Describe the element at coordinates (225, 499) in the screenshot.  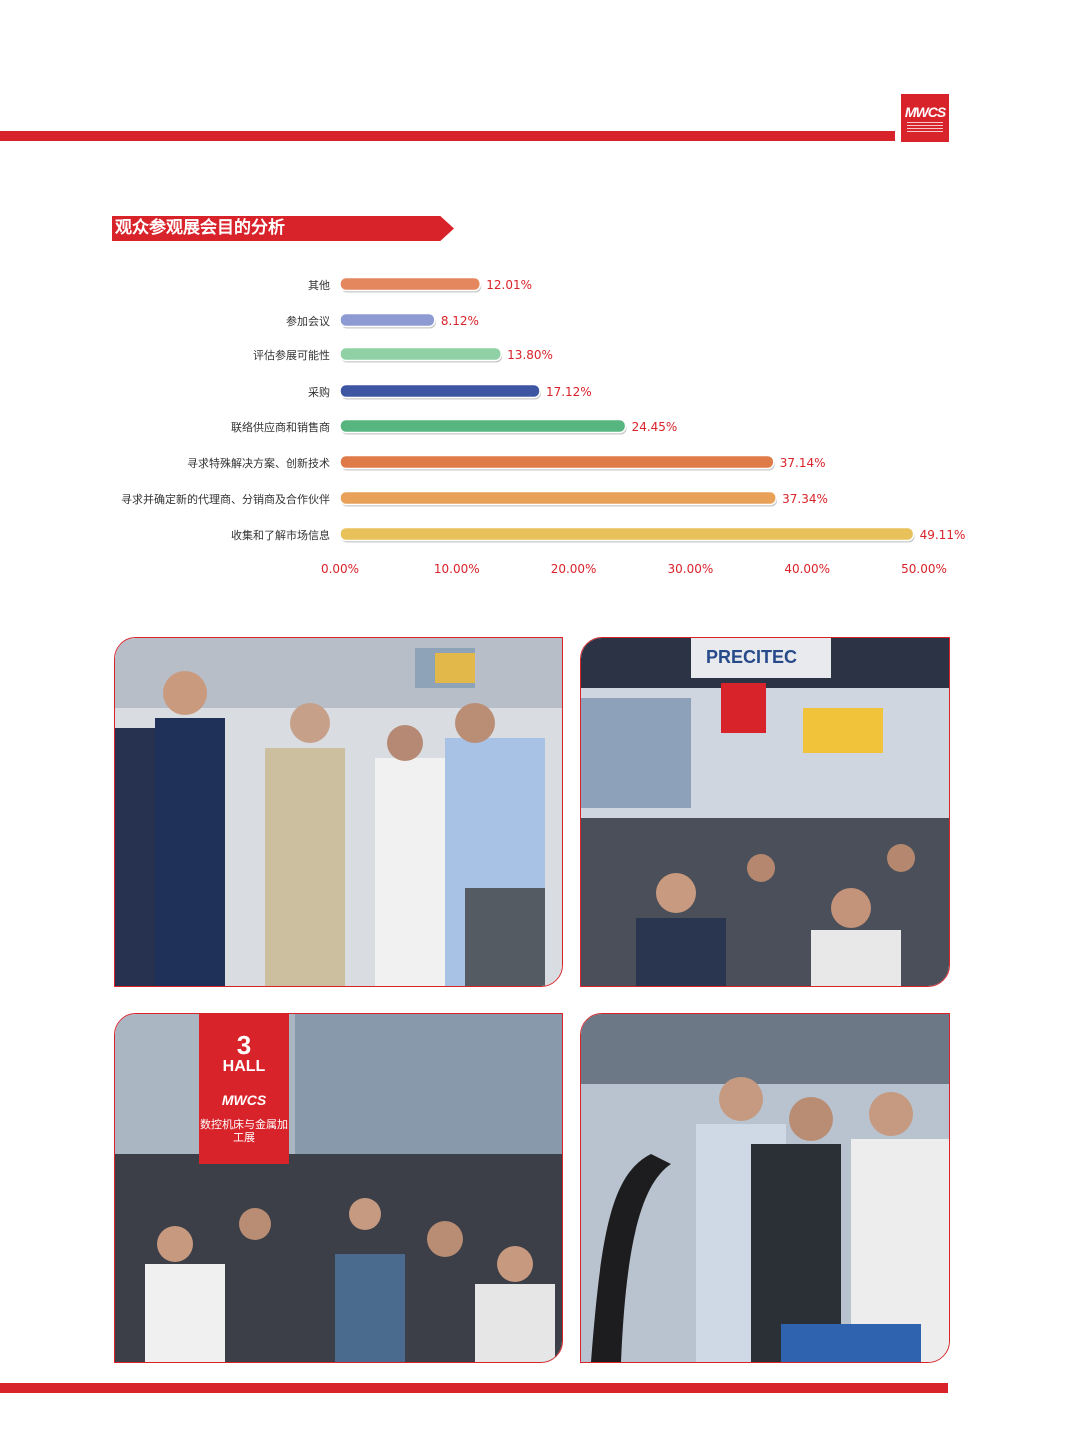
I see `category-label: 寻求并确定新的代理商、分销商及合作伙伴` at that location.